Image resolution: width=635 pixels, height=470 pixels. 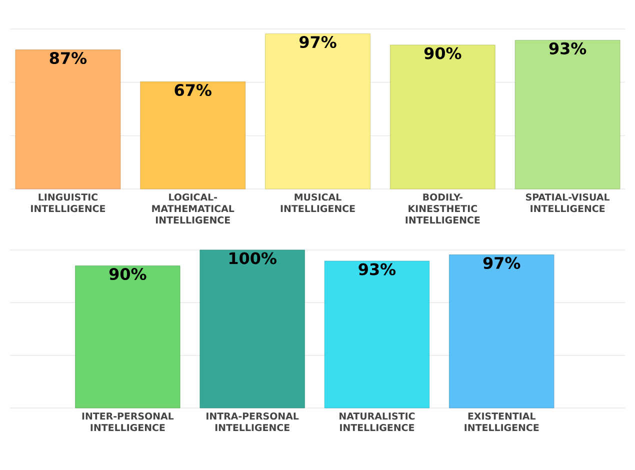 What do you see at coordinates (568, 203) in the screenshot?
I see `x-tick-label: SPATIAL-VISUAL INTELLIGENCE` at bounding box center [568, 203].